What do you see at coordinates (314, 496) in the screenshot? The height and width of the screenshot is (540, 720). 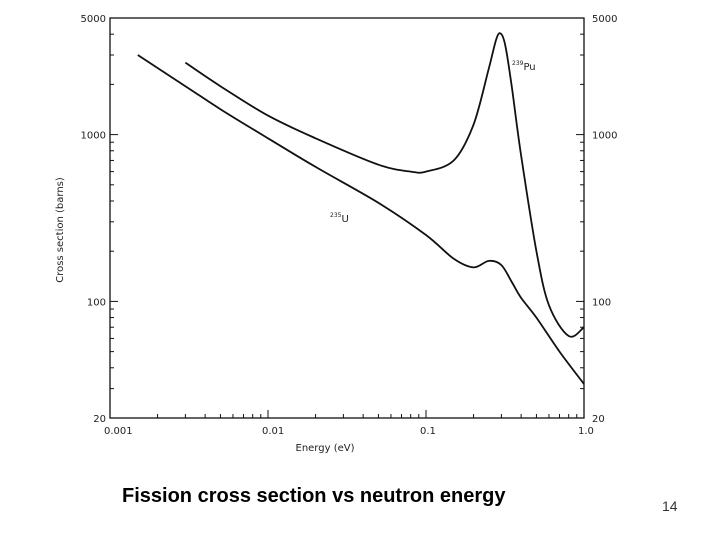 I see `slide-caption: Fission cross section vs neutron energy` at bounding box center [314, 496].